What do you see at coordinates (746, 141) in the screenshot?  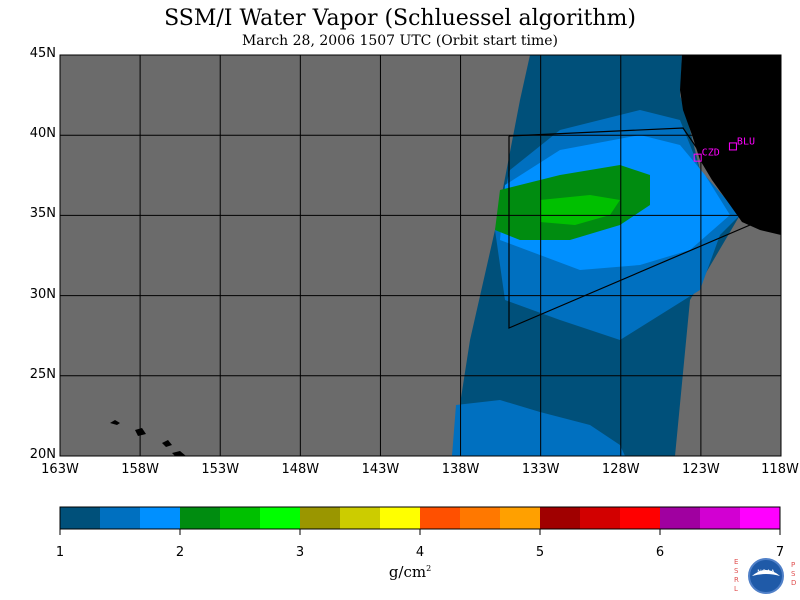 I see `station-label: BLU` at bounding box center [746, 141].